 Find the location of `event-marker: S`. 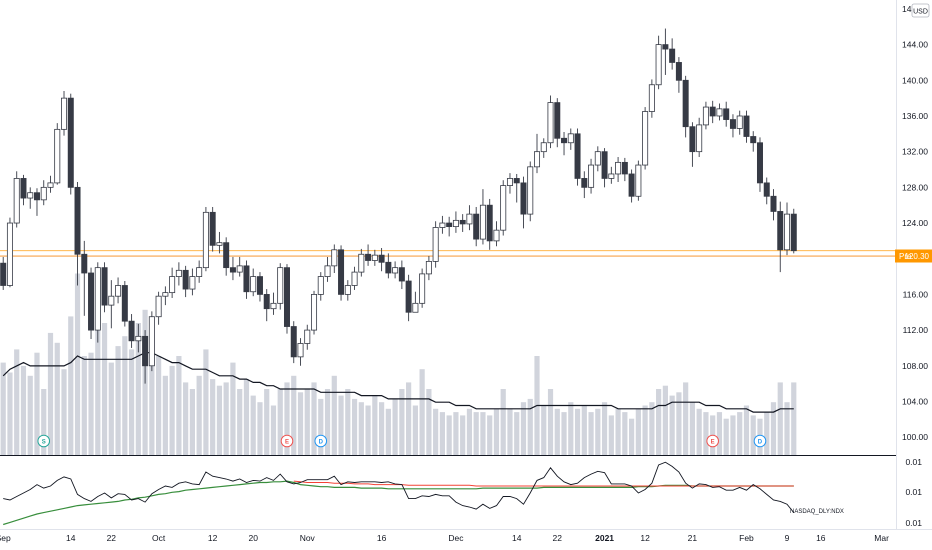

event-marker: S is located at coordinates (44, 441).